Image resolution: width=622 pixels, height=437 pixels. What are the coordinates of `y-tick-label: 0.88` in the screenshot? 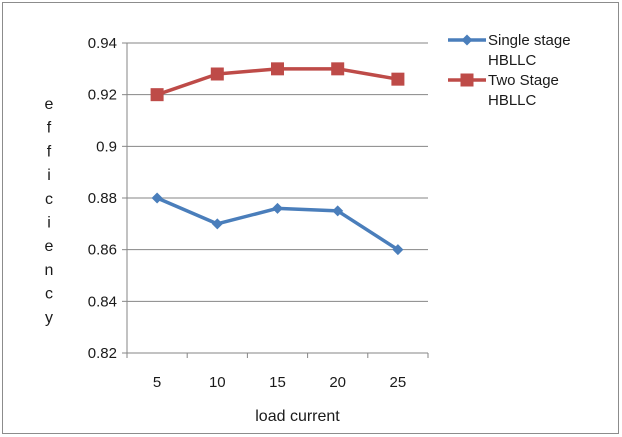 It's located at (102, 198).